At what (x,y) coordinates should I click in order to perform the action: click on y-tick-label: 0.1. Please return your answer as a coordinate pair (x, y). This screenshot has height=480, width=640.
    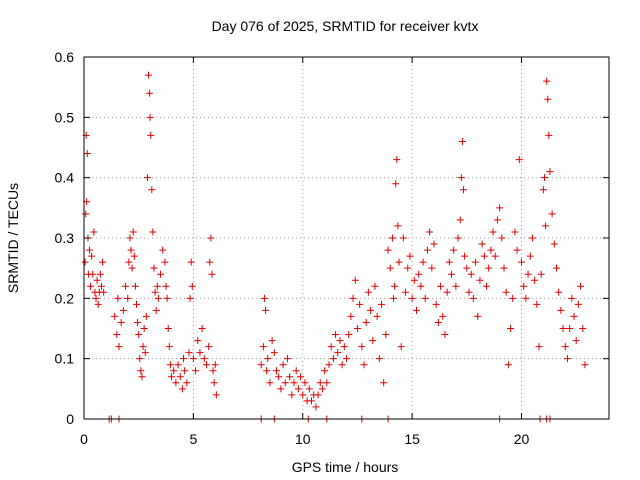
    Looking at the image, I should click on (65, 359).